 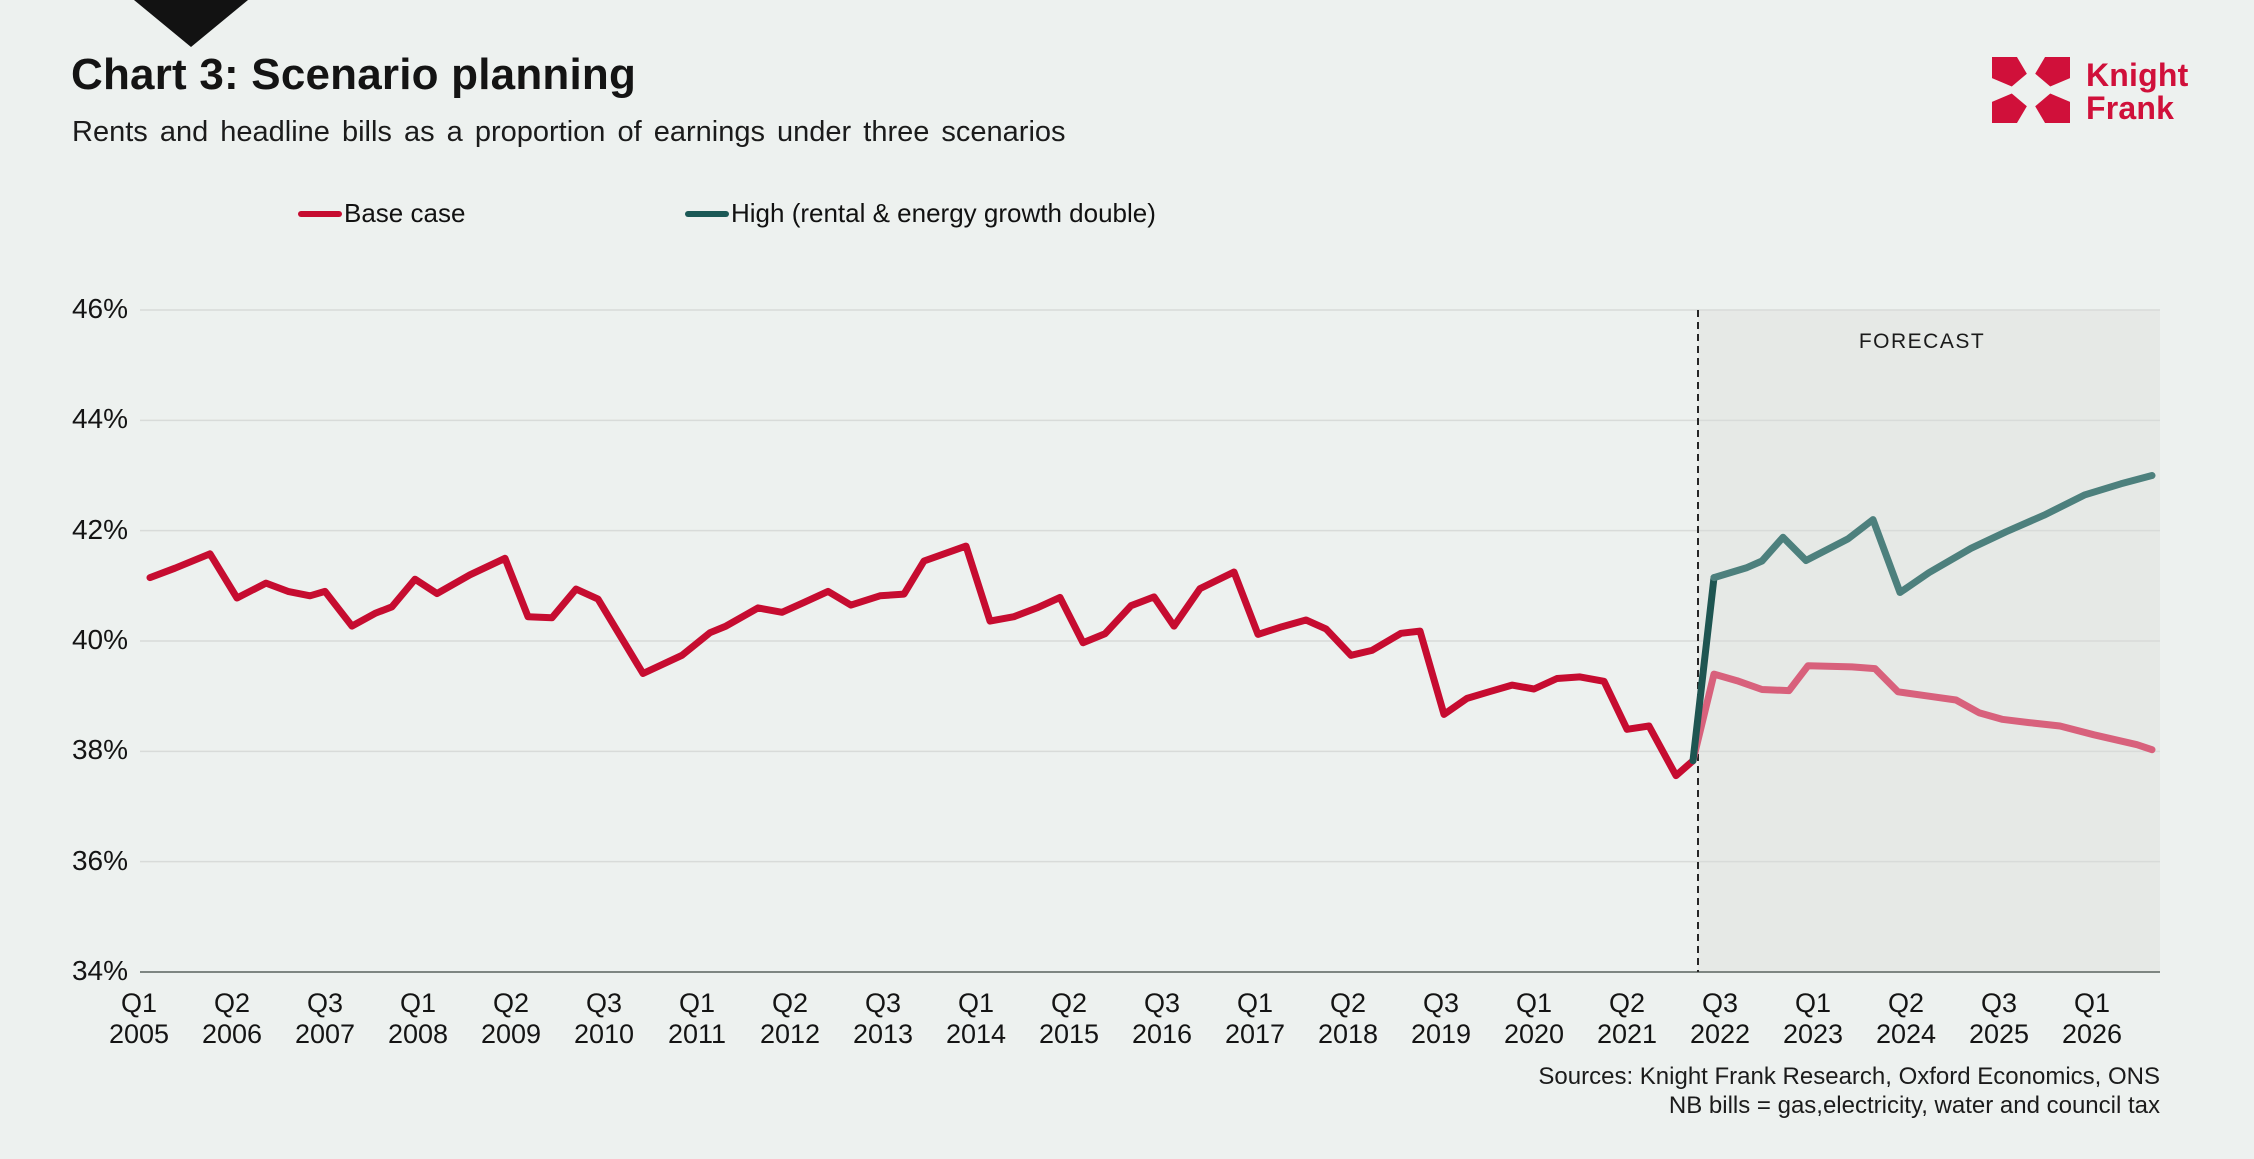 I want to click on x-axis-label-year: 2025, so click(x=1999, y=1034).